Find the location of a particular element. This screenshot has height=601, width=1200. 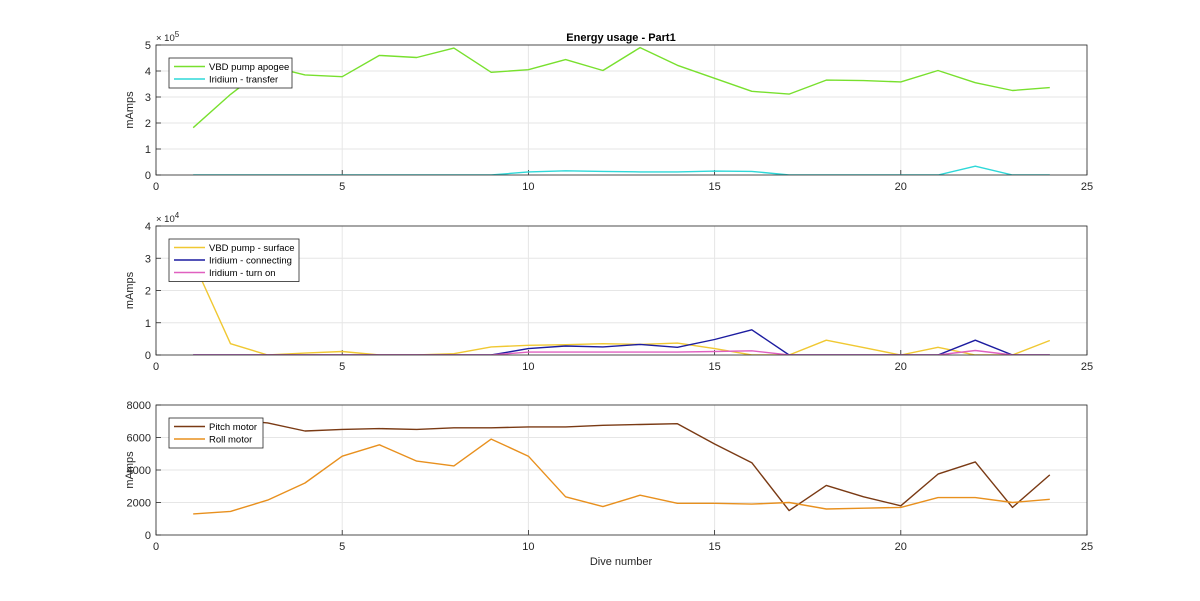

legend-label: Roll motor is located at coordinates (230, 440).